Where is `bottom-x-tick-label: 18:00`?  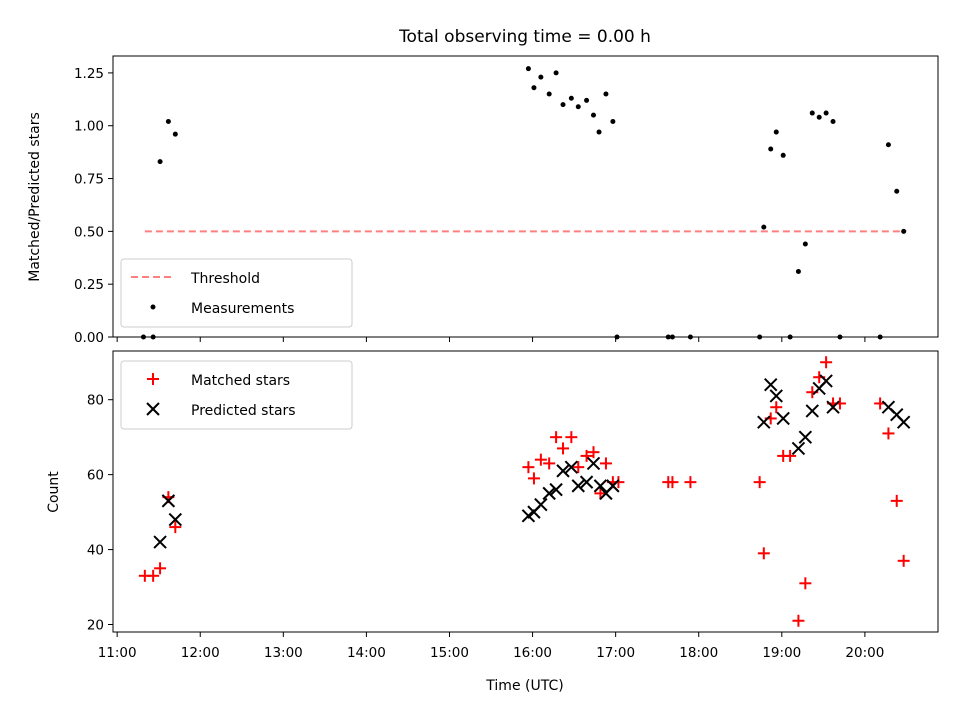
bottom-x-tick-label: 18:00 is located at coordinates (698, 653).